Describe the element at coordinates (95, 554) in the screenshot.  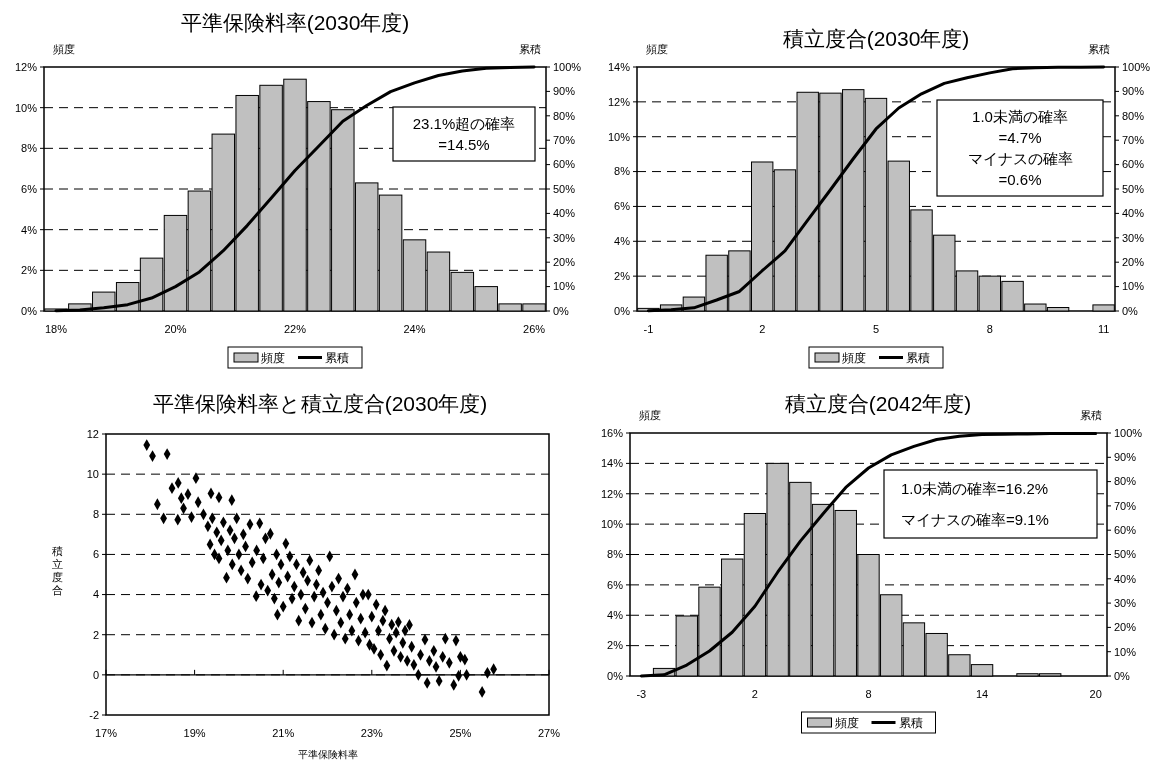
I see `y-tick-label: 6` at that location.